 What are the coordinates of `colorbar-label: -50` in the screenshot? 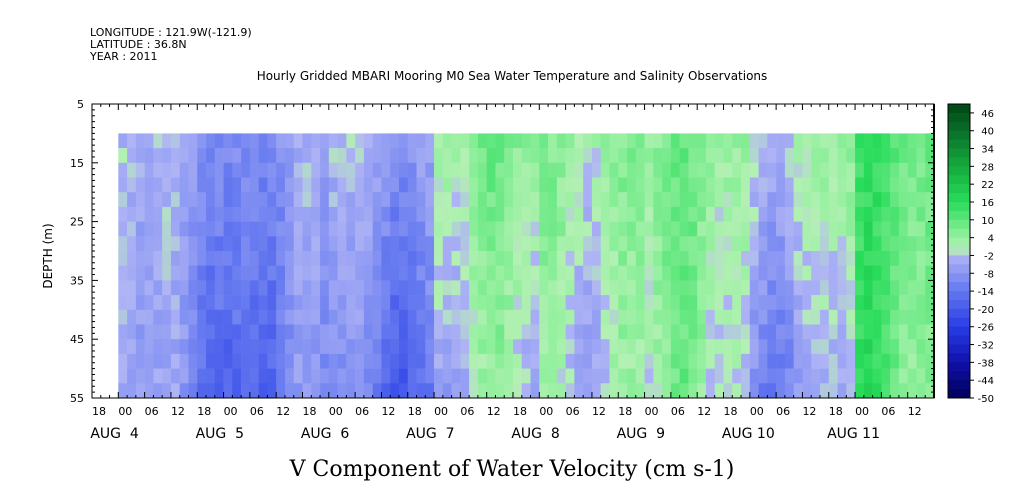 It's located at (986, 399).